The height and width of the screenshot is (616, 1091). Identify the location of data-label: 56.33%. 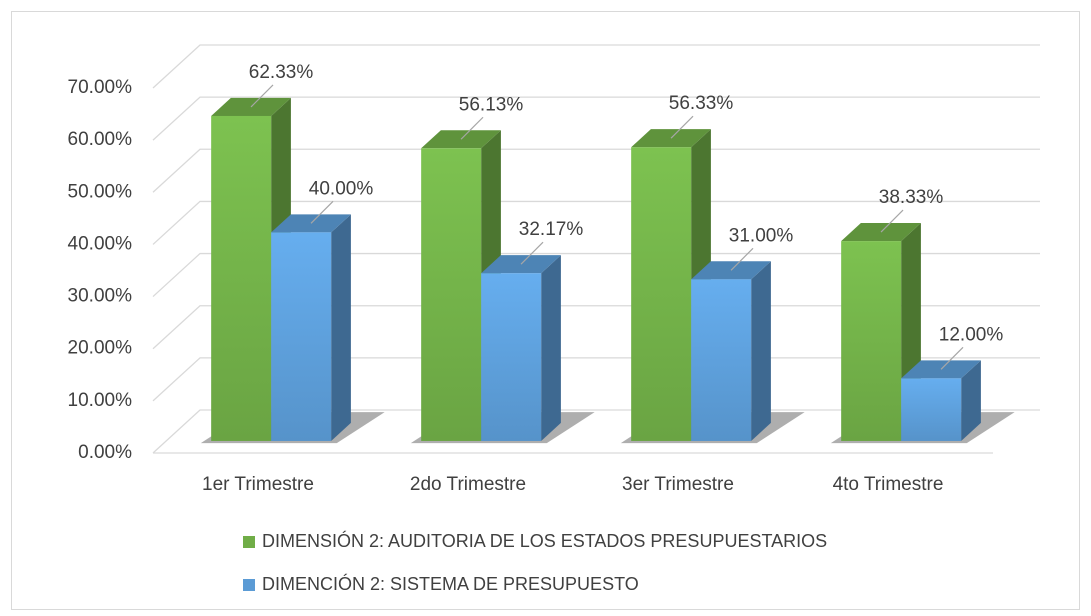
(701, 103).